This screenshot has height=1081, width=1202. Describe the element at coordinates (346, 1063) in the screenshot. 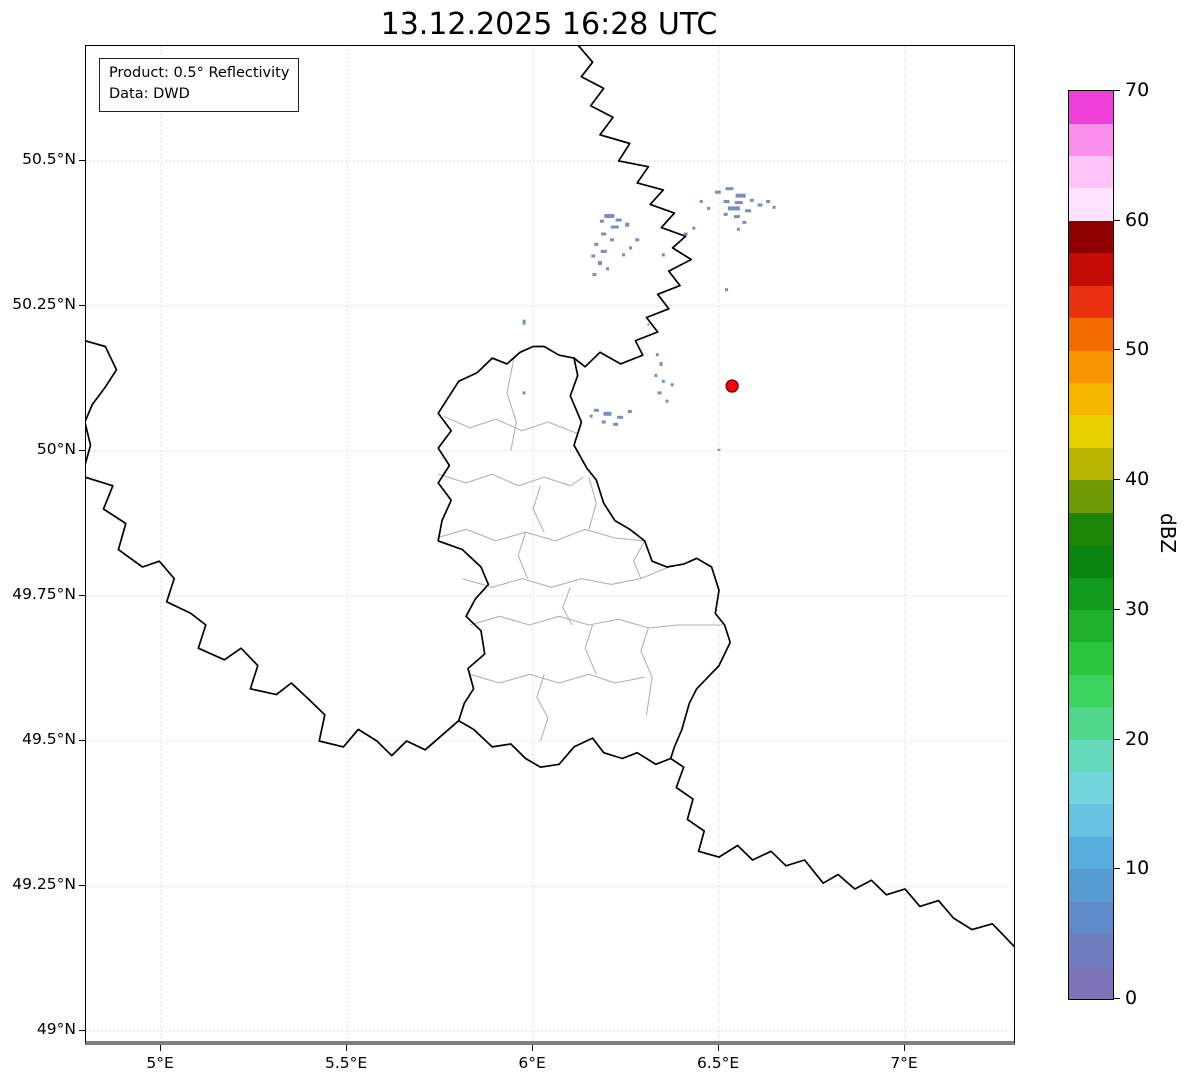

I see `x-tick-label: 5.5°E` at that location.